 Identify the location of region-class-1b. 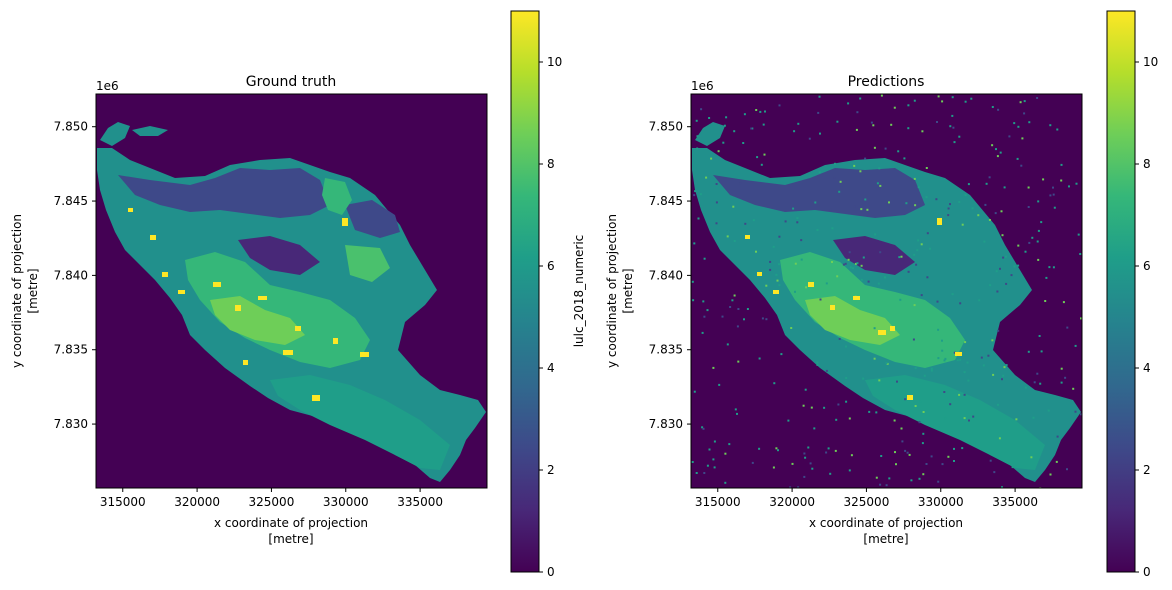
(279, 255).